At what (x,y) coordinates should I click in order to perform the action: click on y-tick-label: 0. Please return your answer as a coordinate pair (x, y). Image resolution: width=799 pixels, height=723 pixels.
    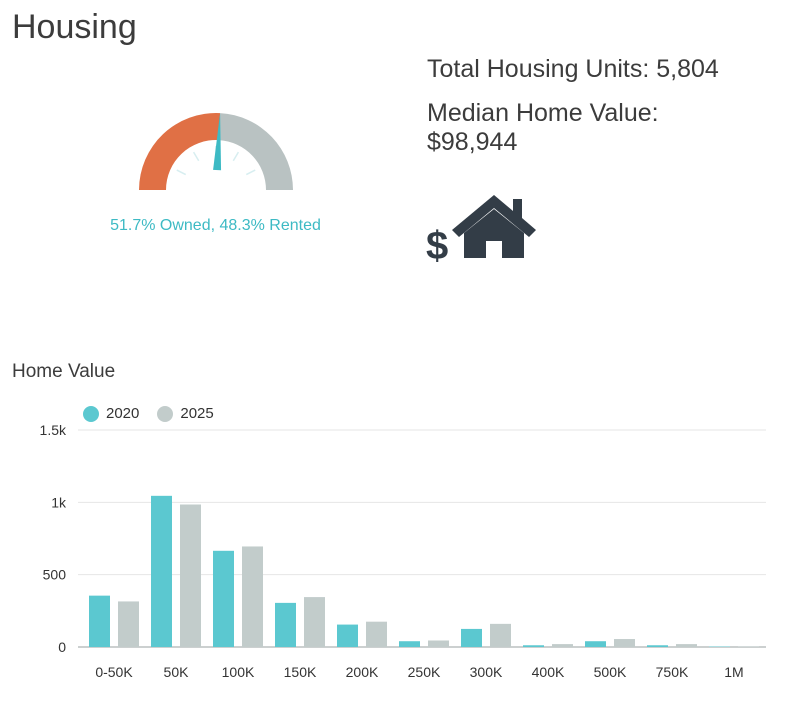
    Looking at the image, I should click on (62, 647).